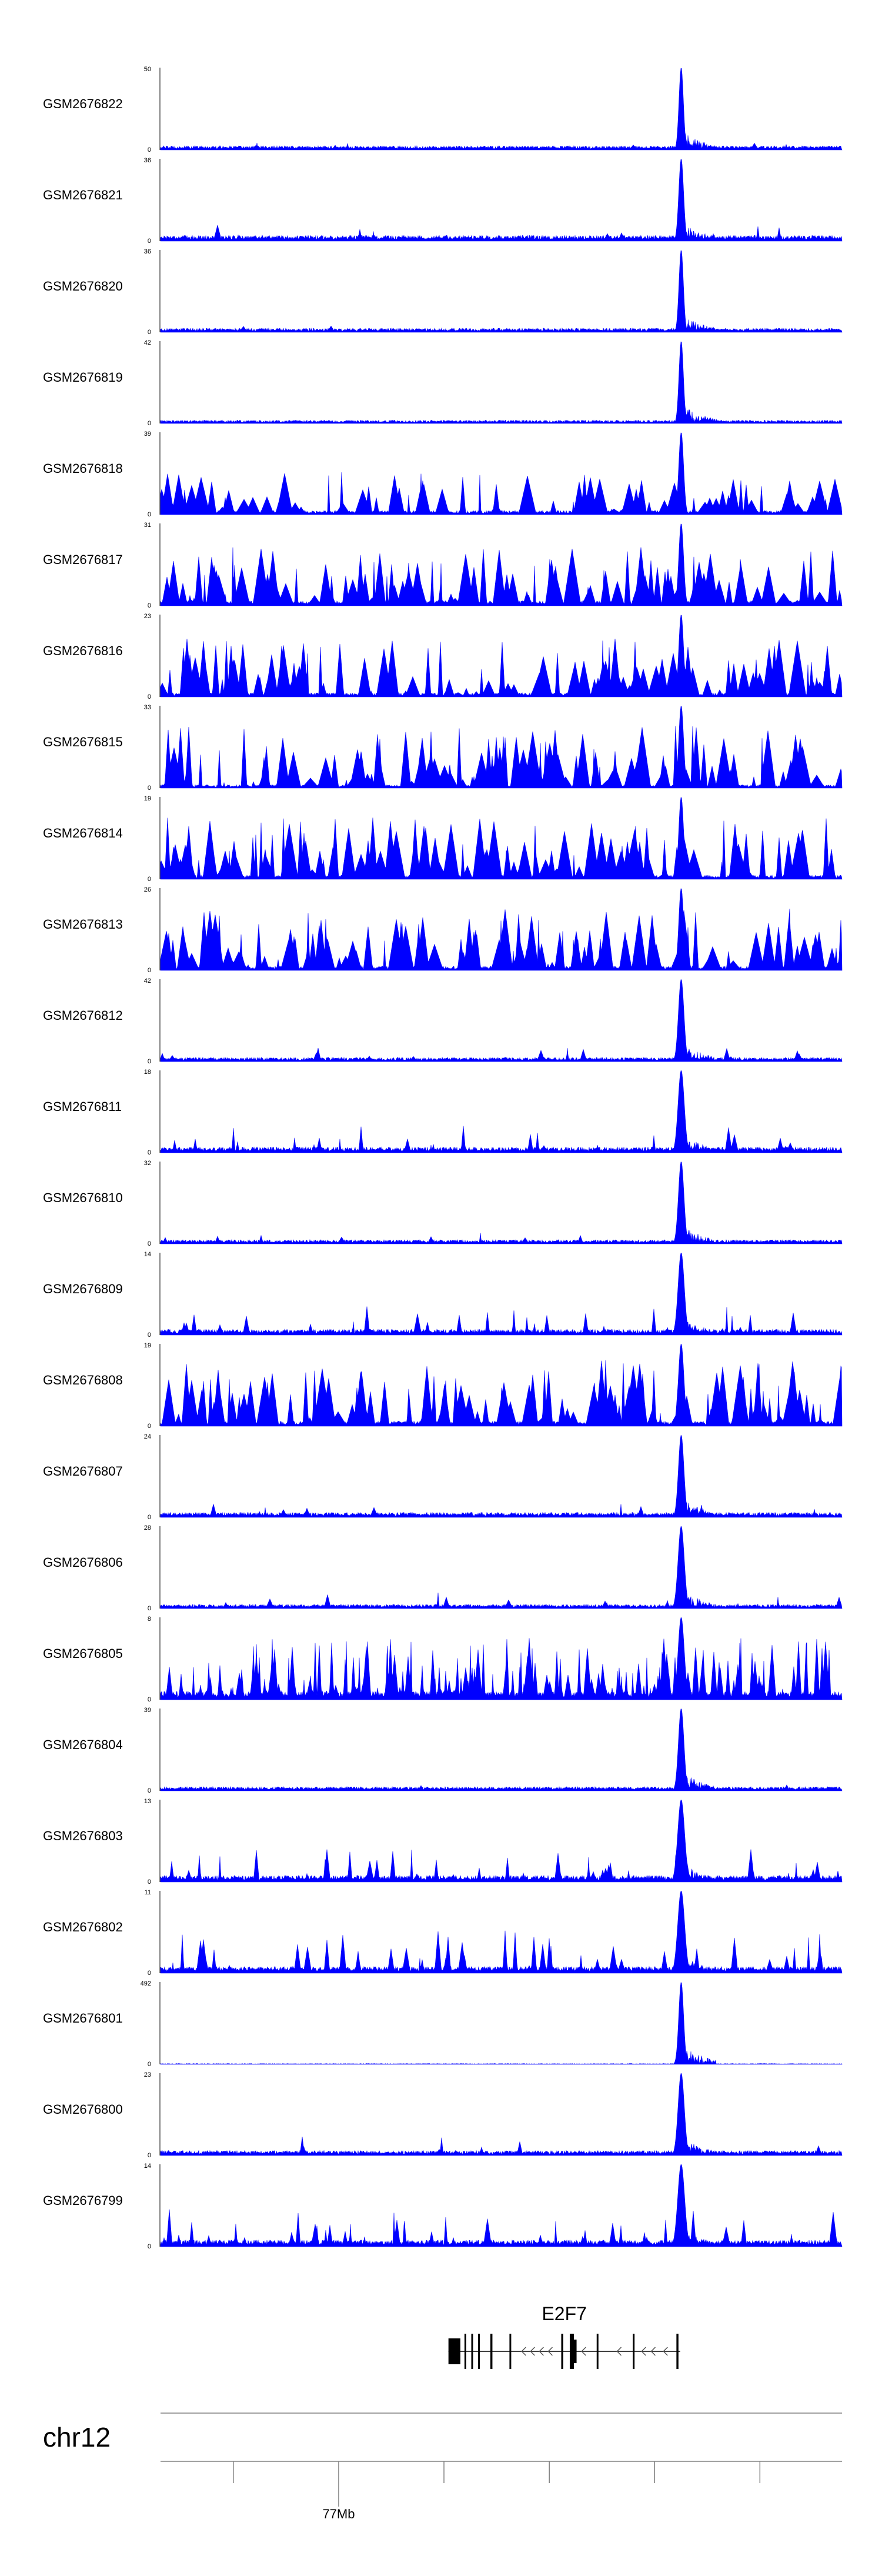  What do you see at coordinates (147, 2166) in the screenshot?
I see `y-max-label: 14` at bounding box center [147, 2166].